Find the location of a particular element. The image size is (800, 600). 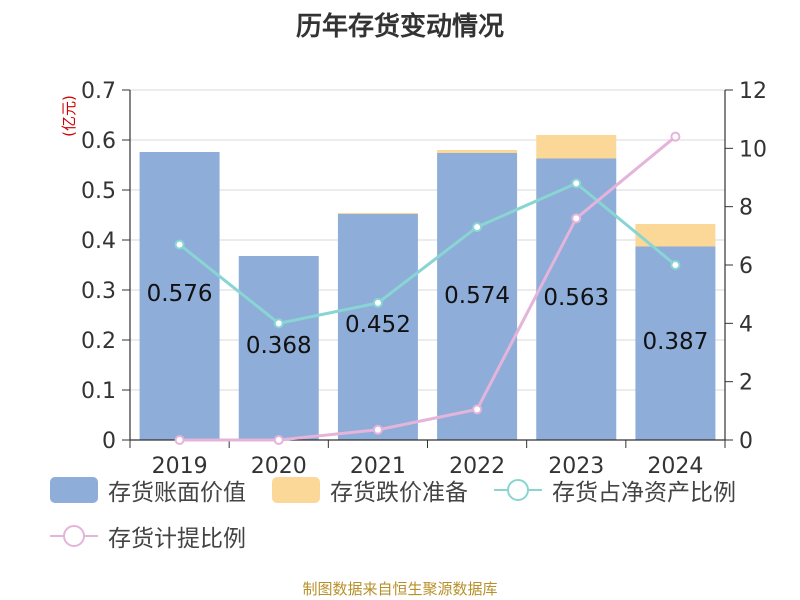

y-left-tick-label: 0.6 is located at coordinates (98, 141).